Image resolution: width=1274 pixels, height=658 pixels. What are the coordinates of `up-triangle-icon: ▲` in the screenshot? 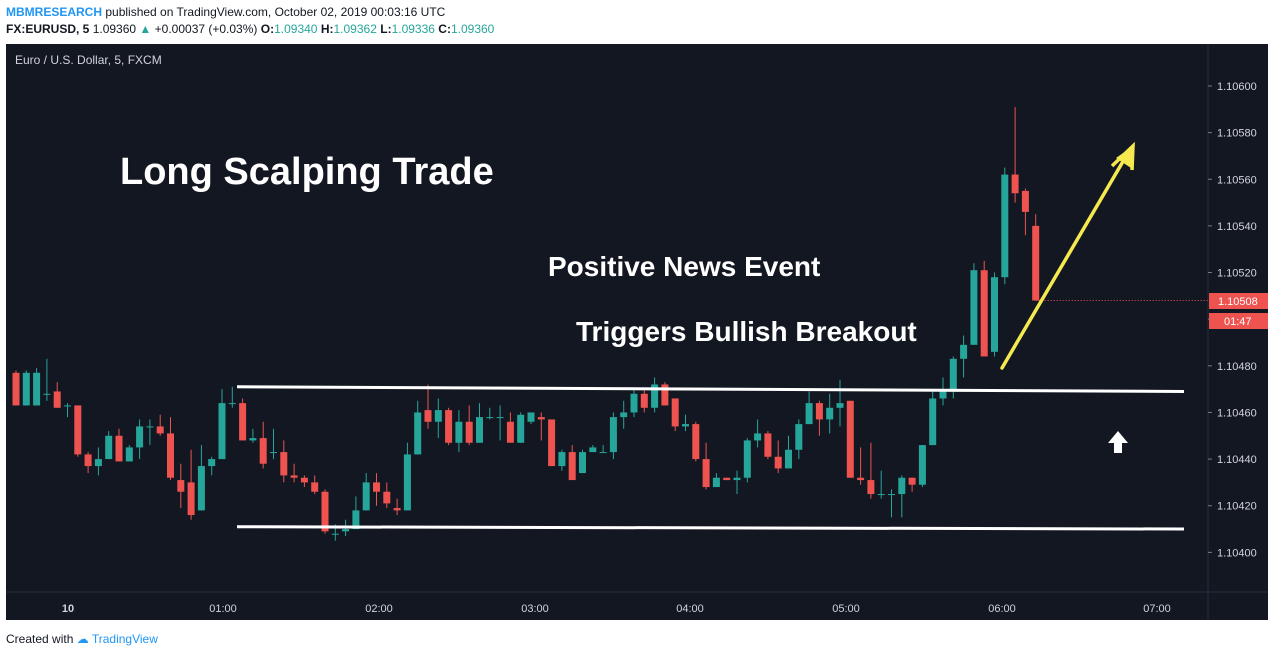 It's located at (145, 29).